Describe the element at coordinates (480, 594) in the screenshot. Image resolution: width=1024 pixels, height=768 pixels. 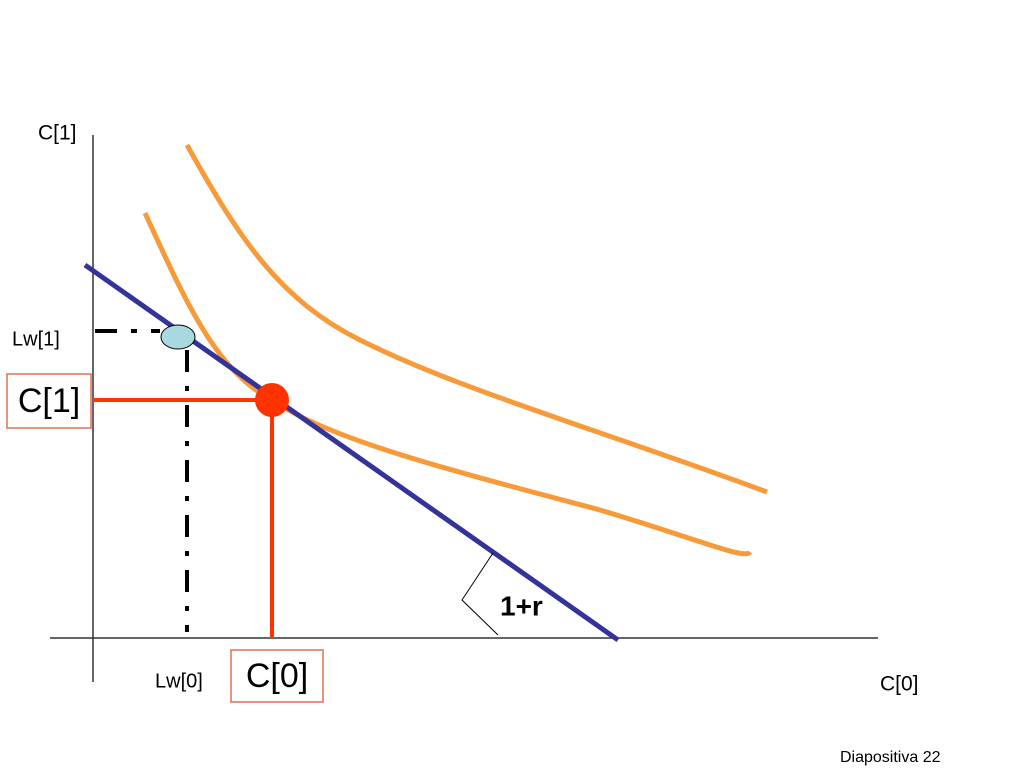
I see `slope-marker` at that location.